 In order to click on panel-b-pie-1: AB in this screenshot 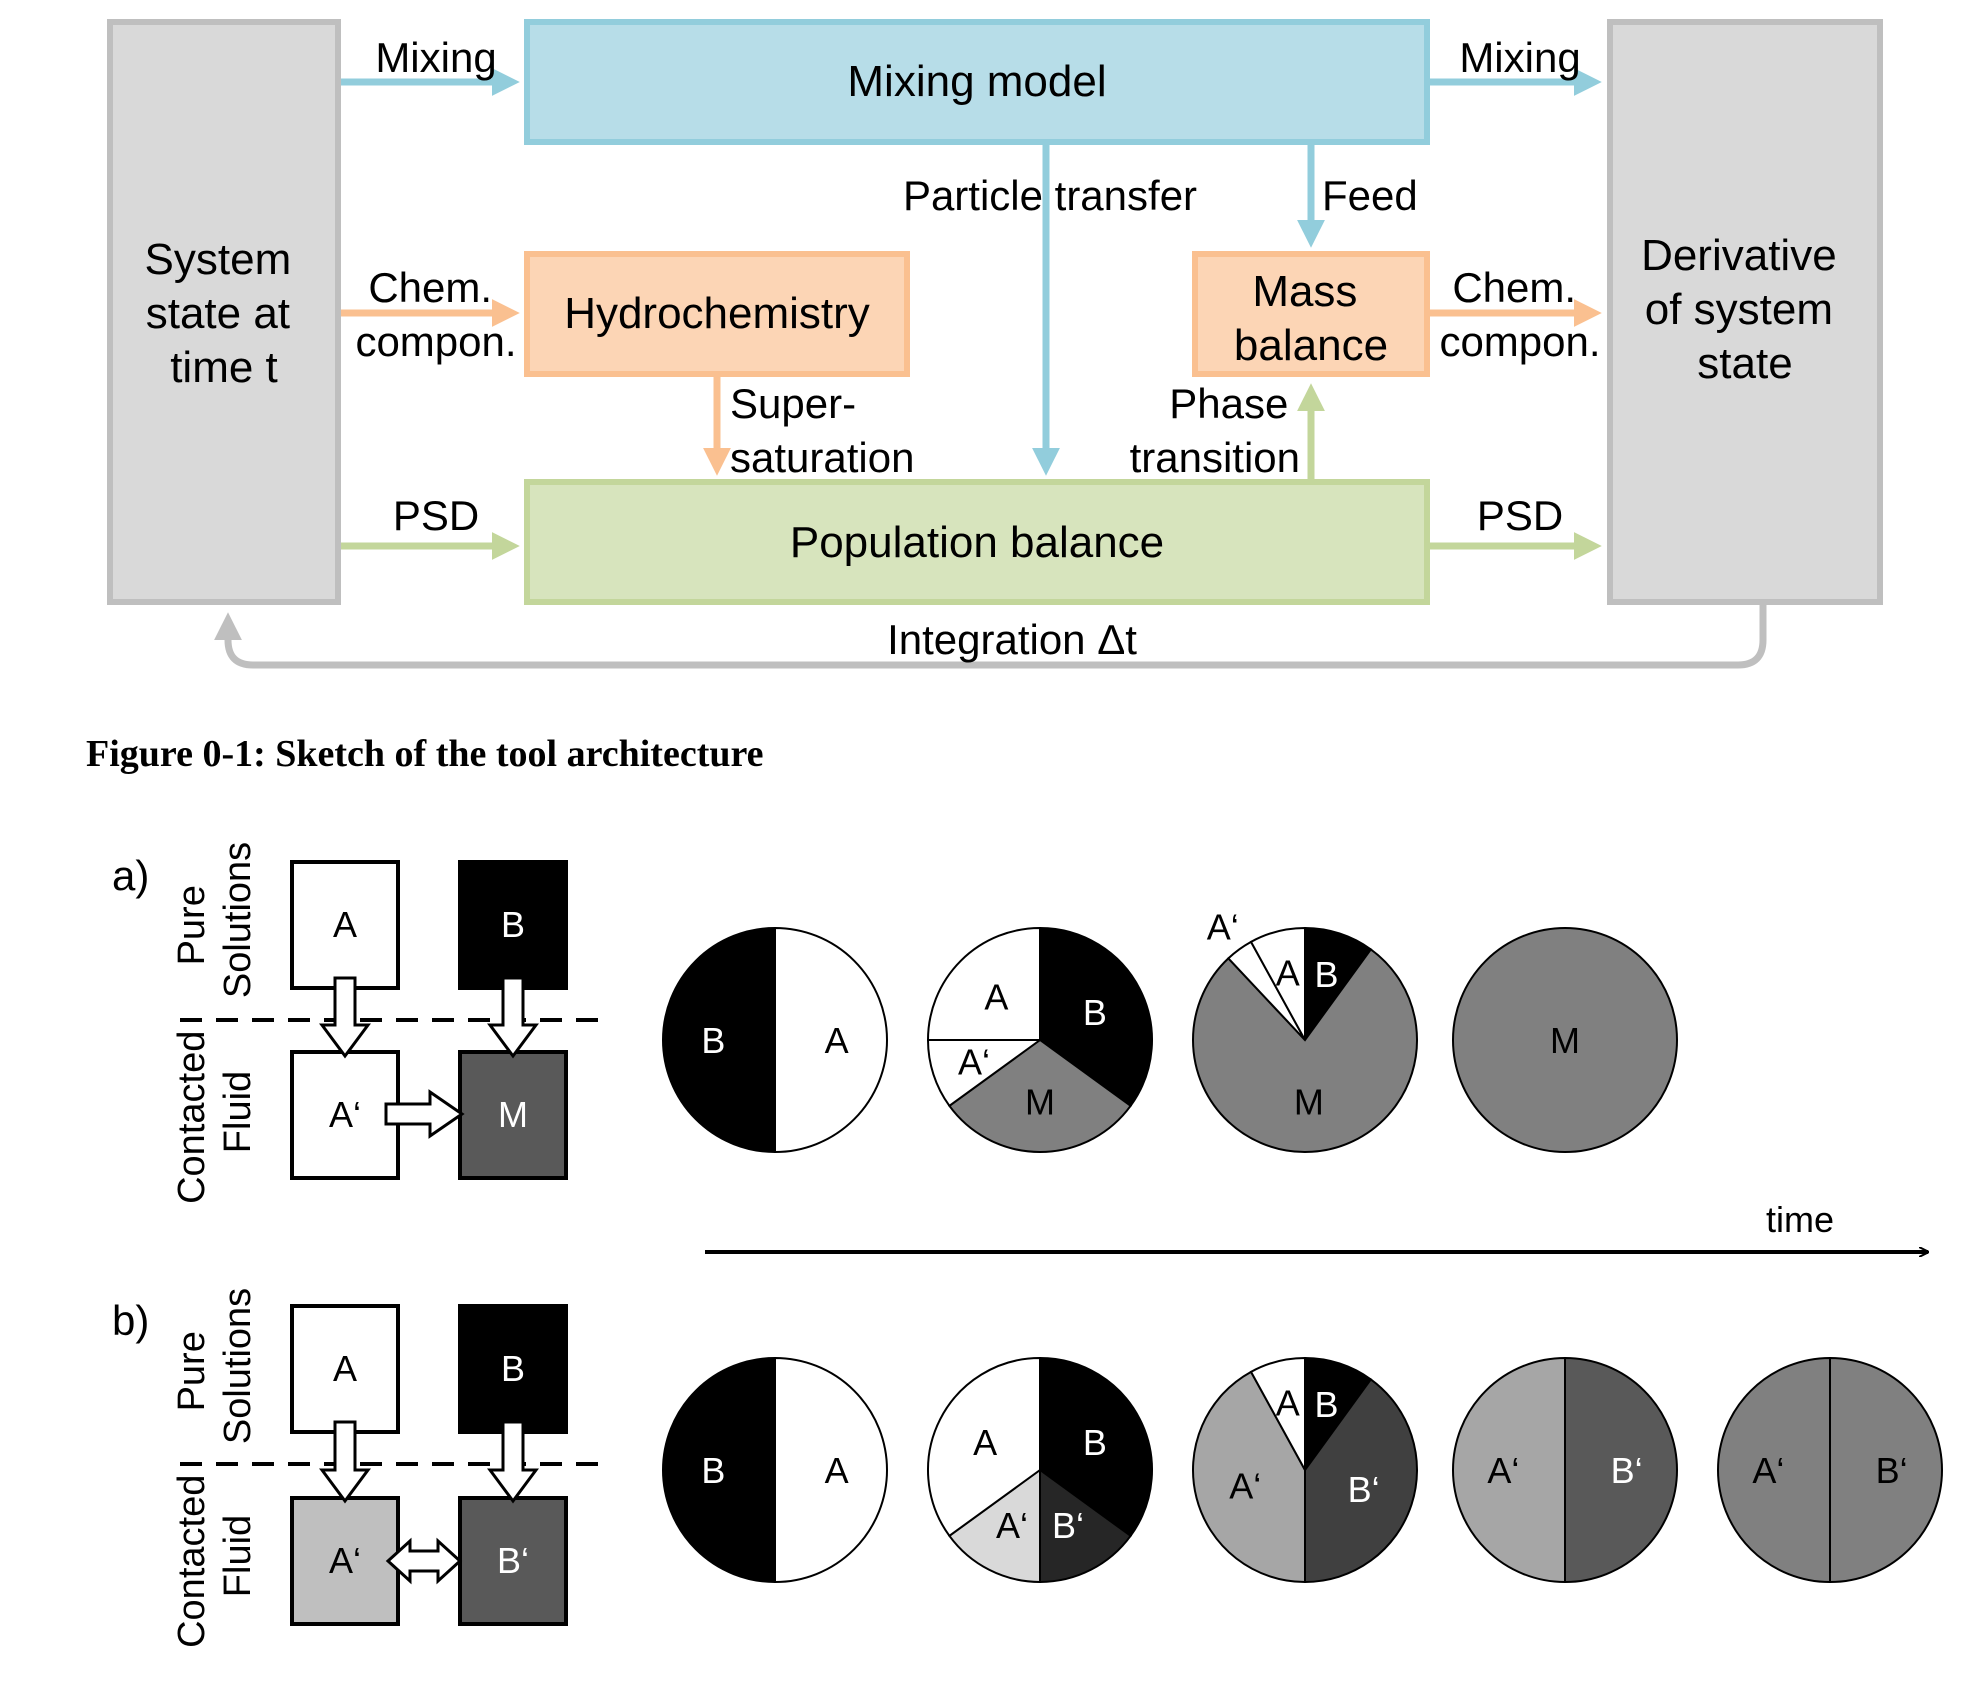, I will do `click(775, 1470)`.